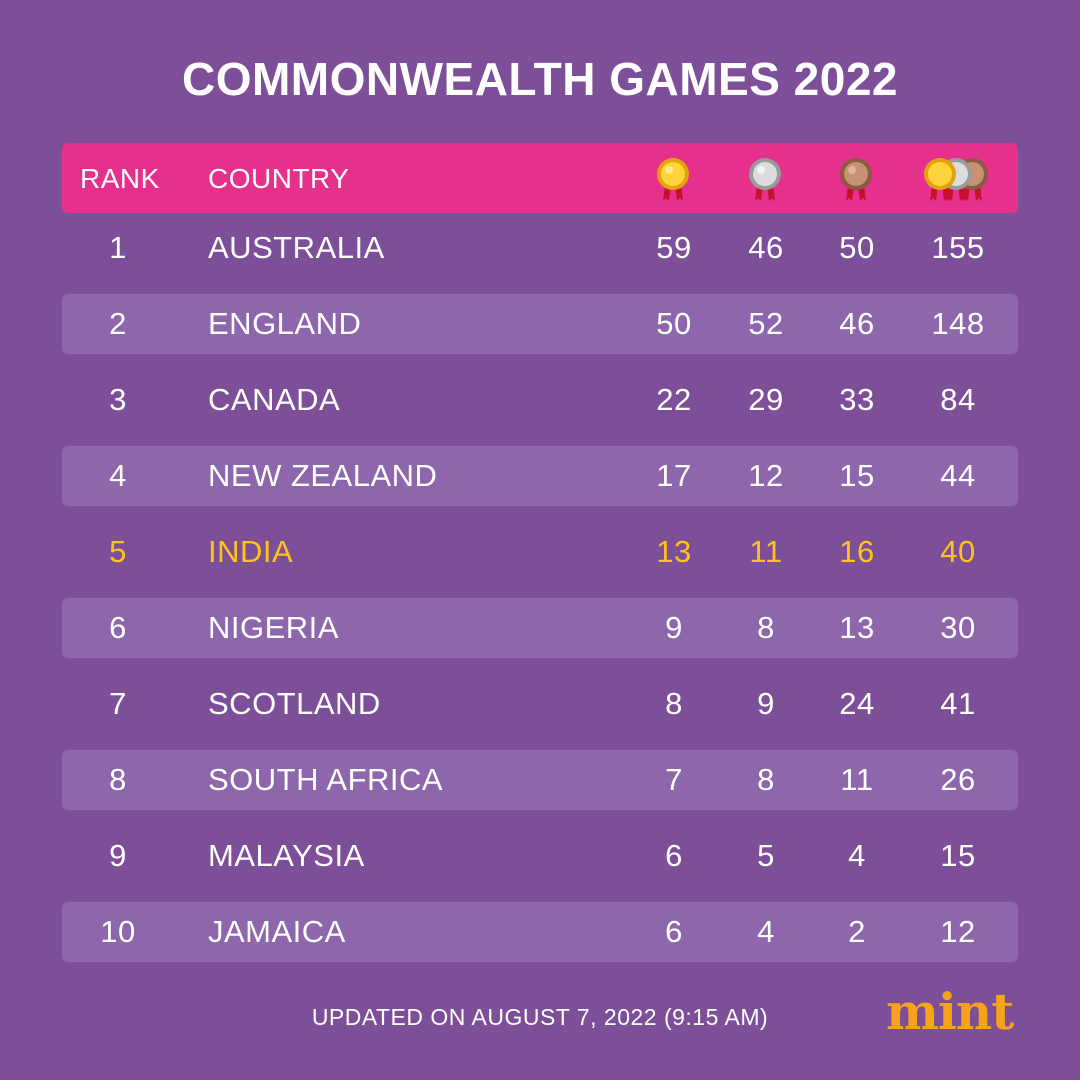 The width and height of the screenshot is (1080, 1080). Describe the element at coordinates (540, 704) in the screenshot. I see `table-row: 7 SCOTLAND 8 9 24 41` at that location.